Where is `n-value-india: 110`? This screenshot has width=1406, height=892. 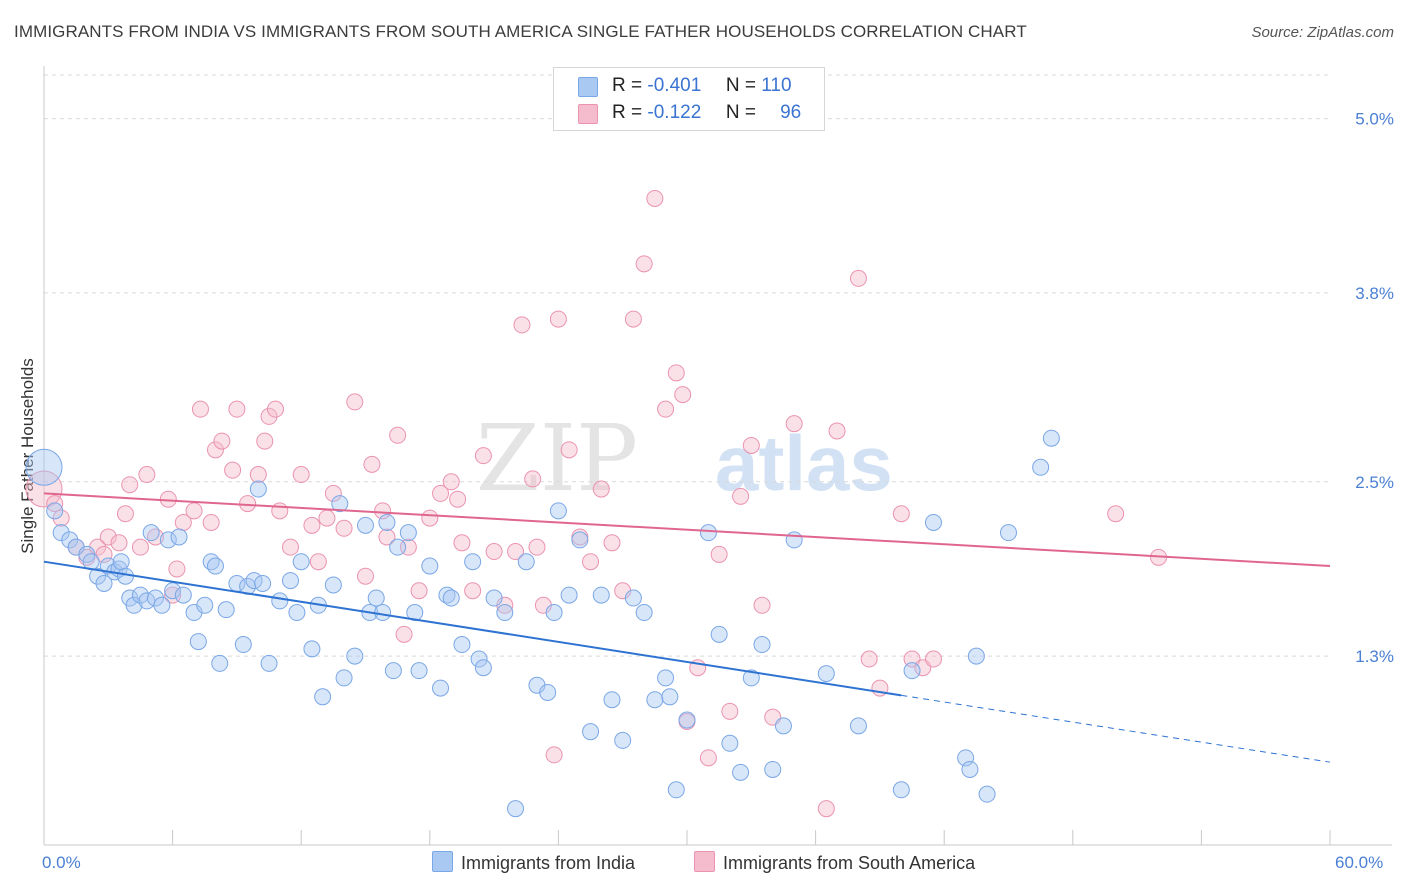 n-value-india: 110 is located at coordinates (776, 85).